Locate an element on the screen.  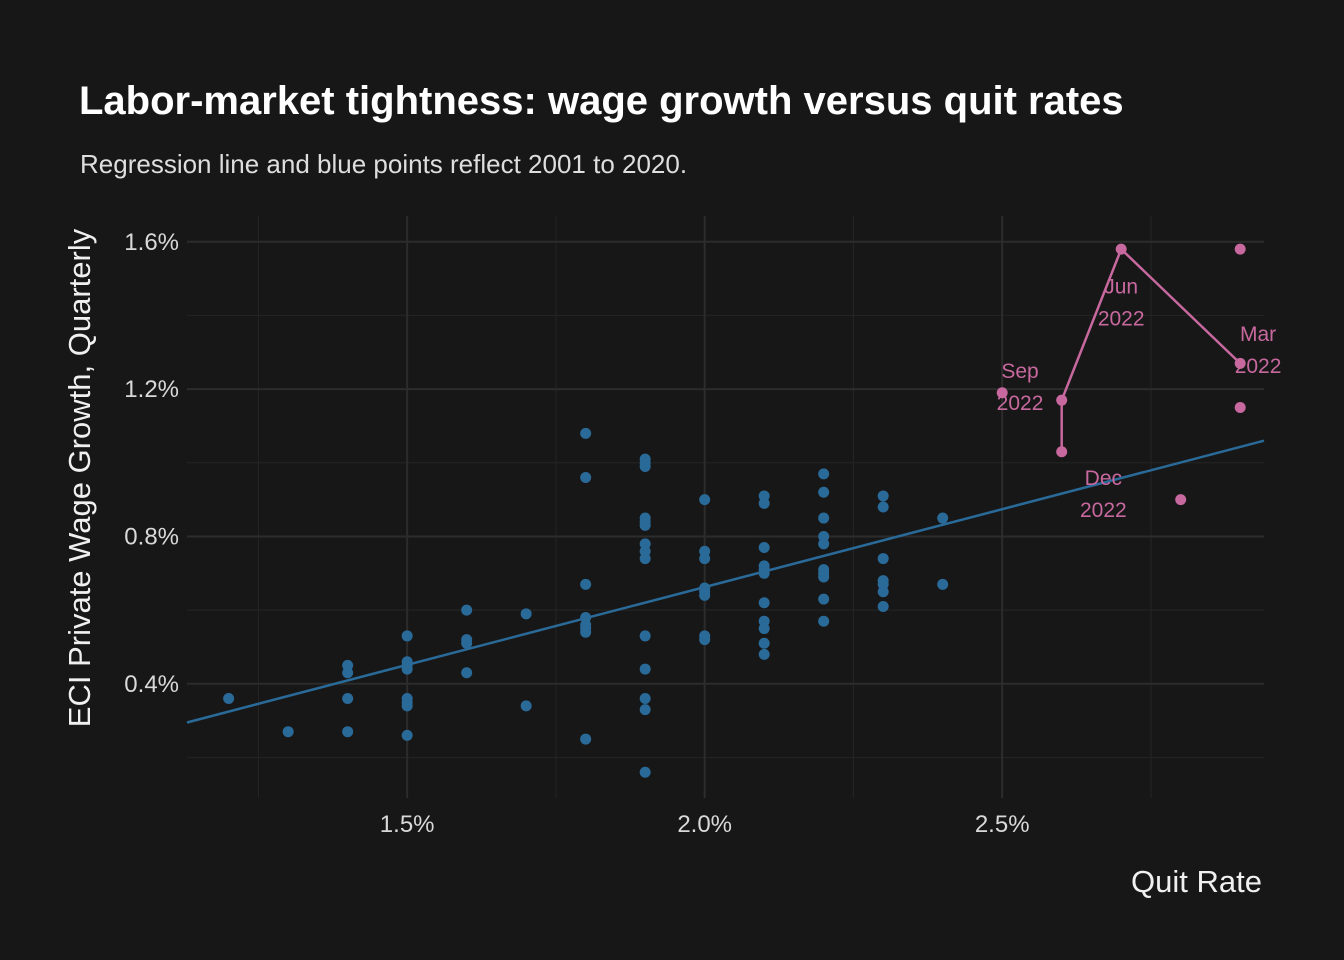
y-axis-title: ECI Private Wage Growth, Quarterly is located at coordinates (79, 477).